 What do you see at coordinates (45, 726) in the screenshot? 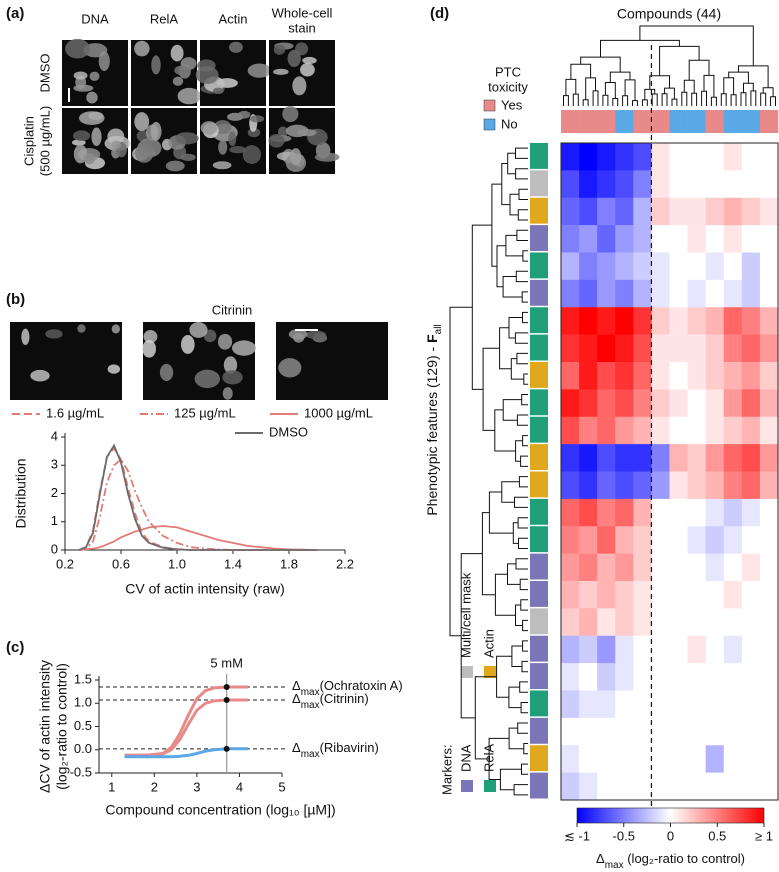
I see `y-axis-label: ΔCV of actin intensity` at bounding box center [45, 726].